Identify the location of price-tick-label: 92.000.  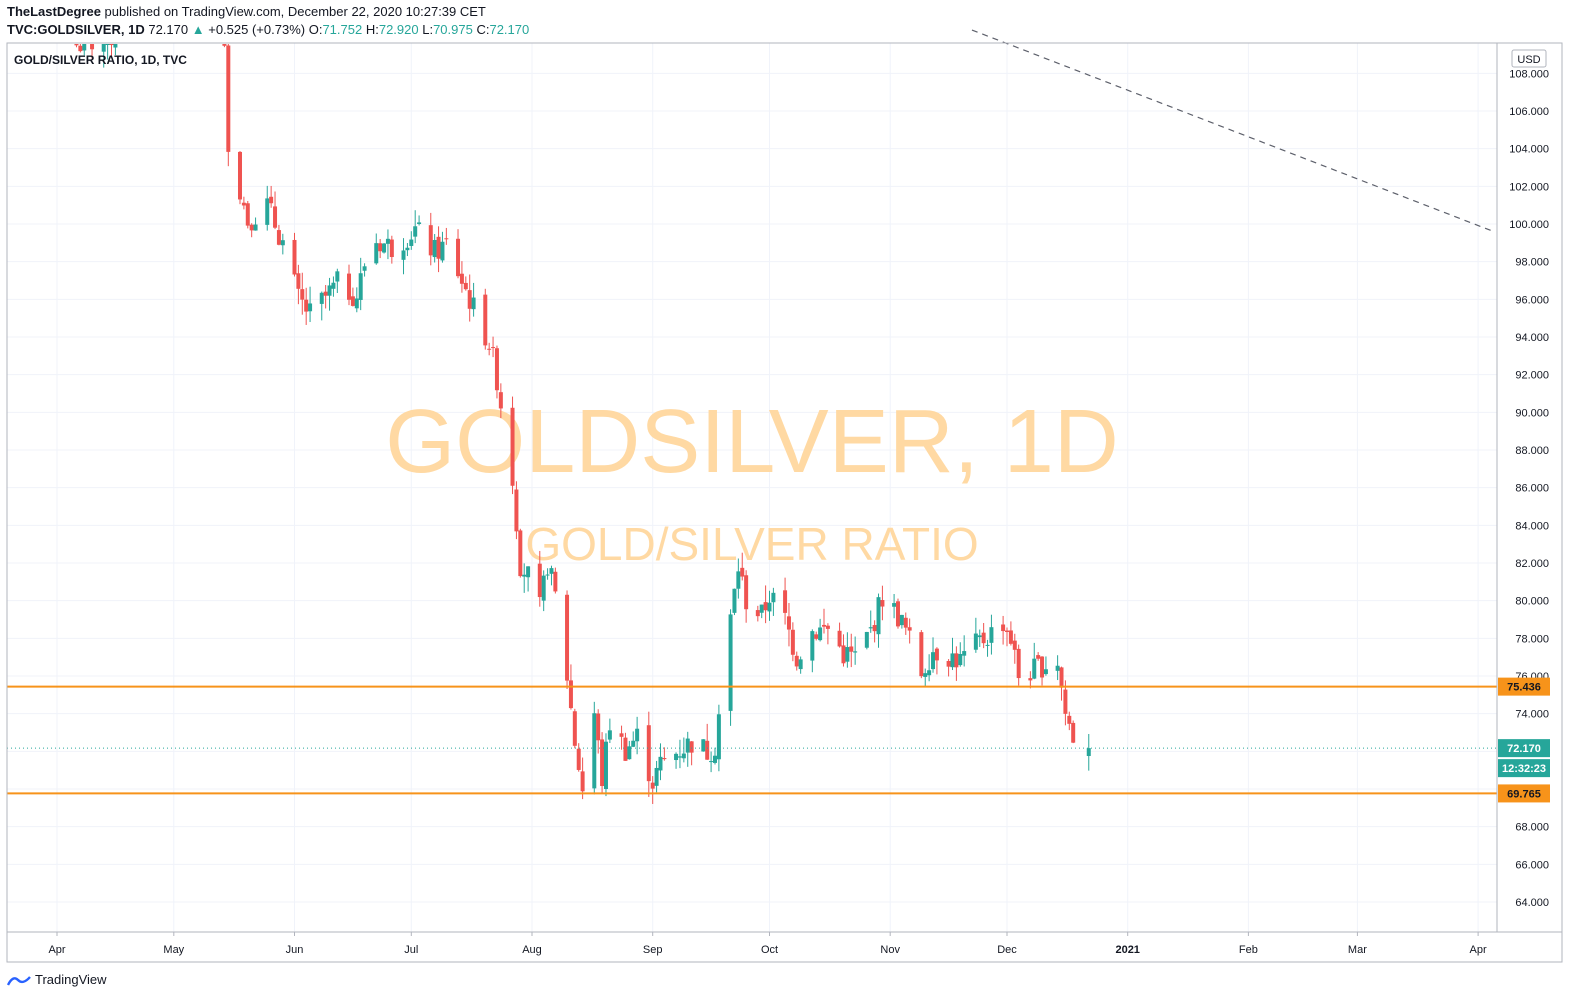
(1532, 376).